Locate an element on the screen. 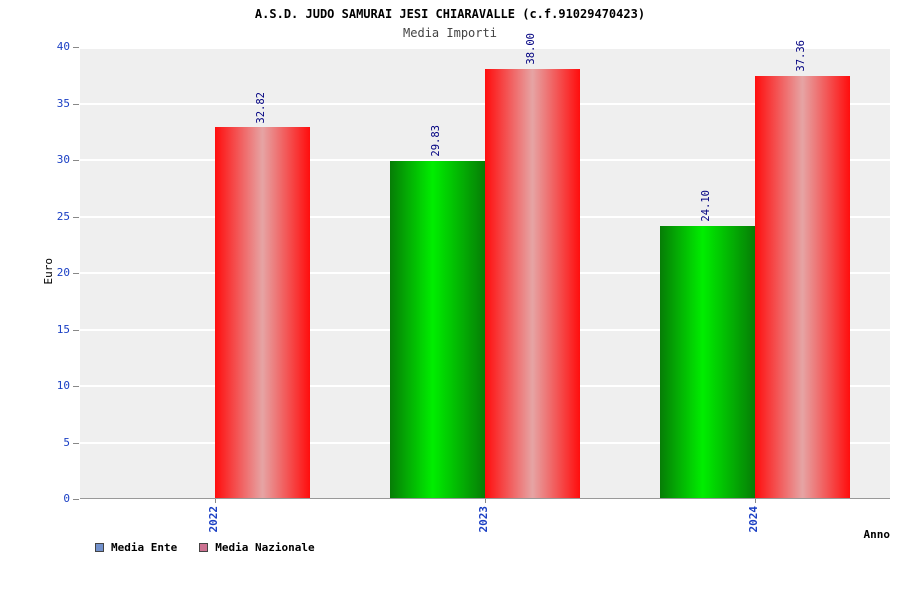 The width and height of the screenshot is (900, 600). x-axis-title: Anno is located at coordinates (877, 534).